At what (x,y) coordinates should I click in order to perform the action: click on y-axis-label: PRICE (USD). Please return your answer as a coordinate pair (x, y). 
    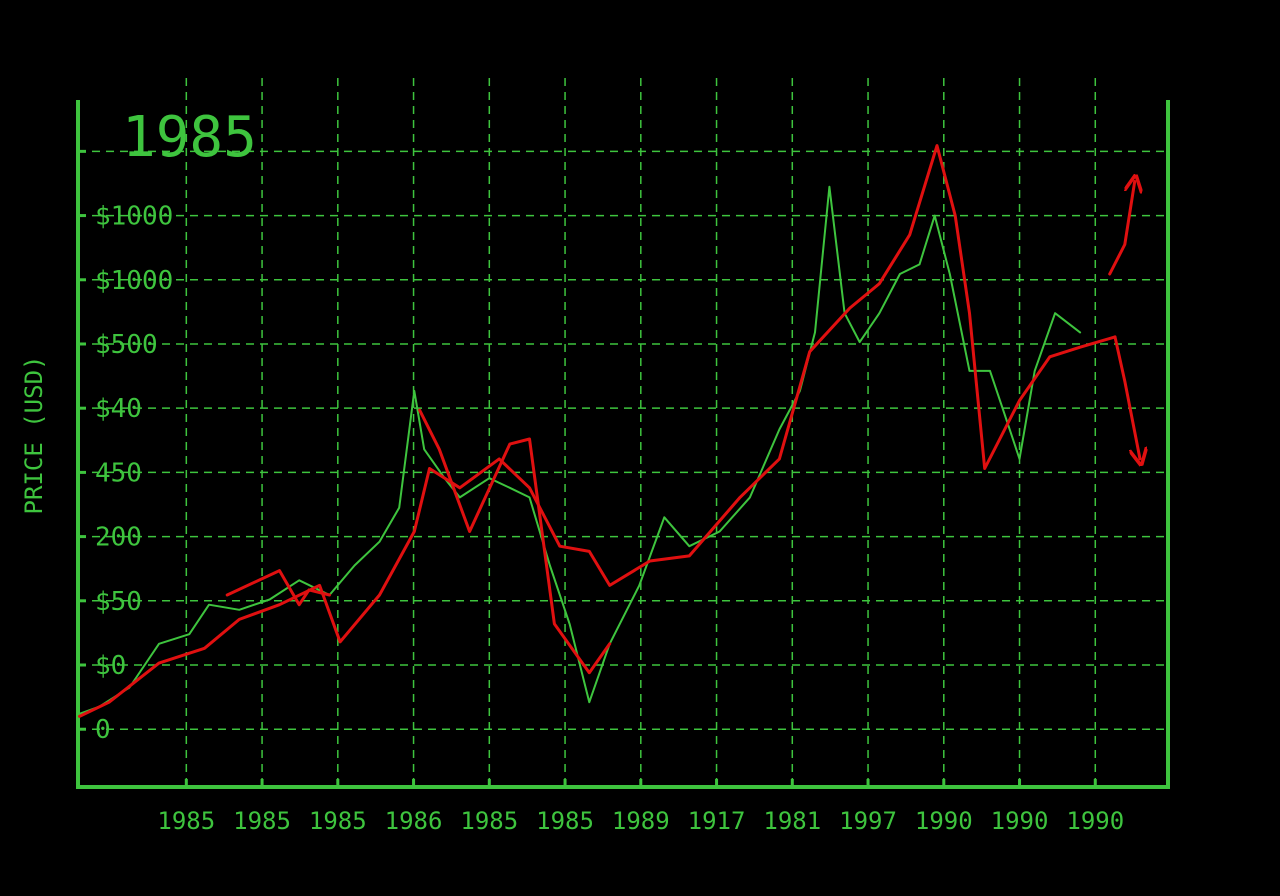
    Looking at the image, I should click on (34, 435).